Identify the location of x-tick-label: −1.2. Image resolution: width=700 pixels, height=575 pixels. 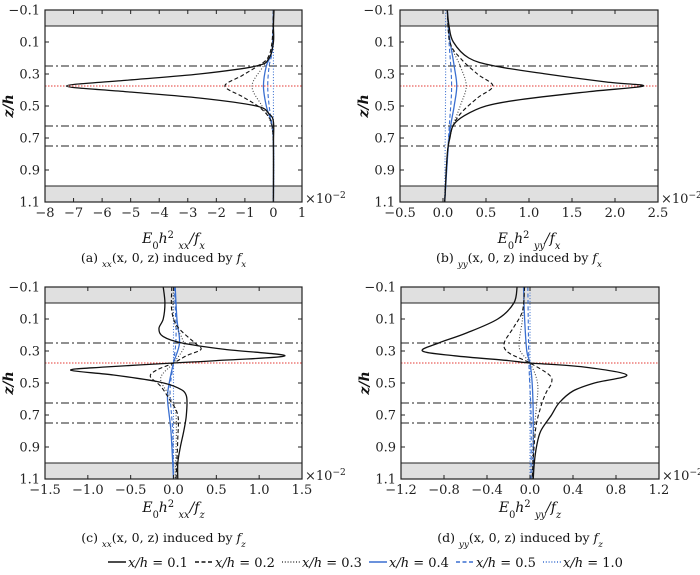
(401, 490).